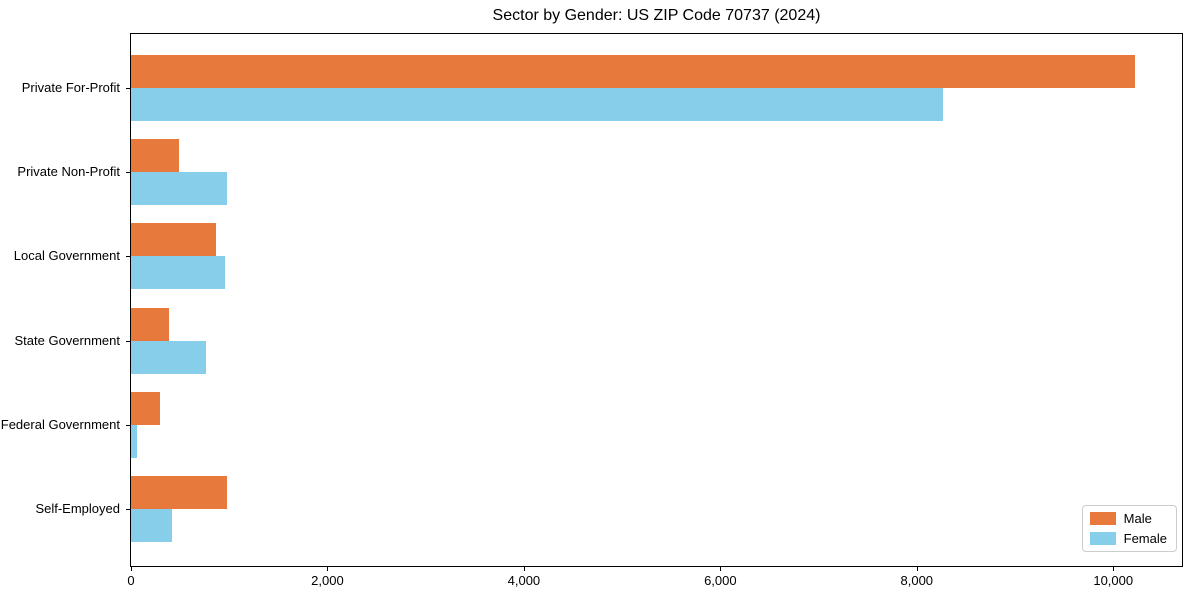  What do you see at coordinates (1129, 528) in the screenshot?
I see `legend: Male Female` at bounding box center [1129, 528].